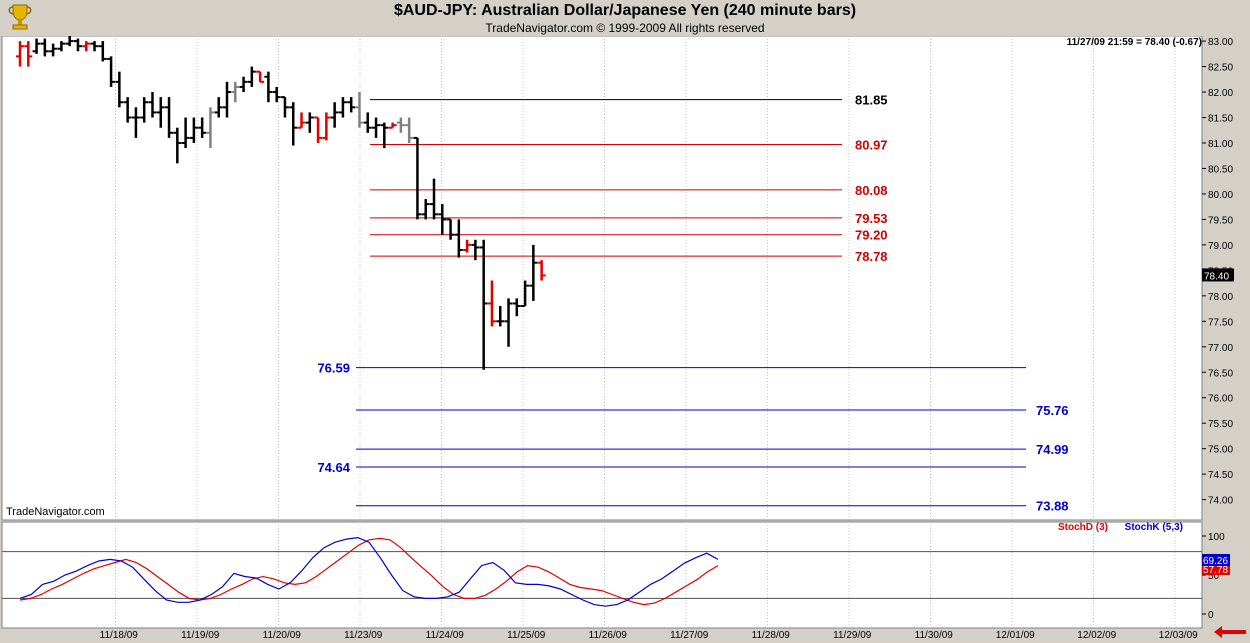 The width and height of the screenshot is (1250, 643). I want to click on x-tick-label: 11/30/09, so click(934, 635).